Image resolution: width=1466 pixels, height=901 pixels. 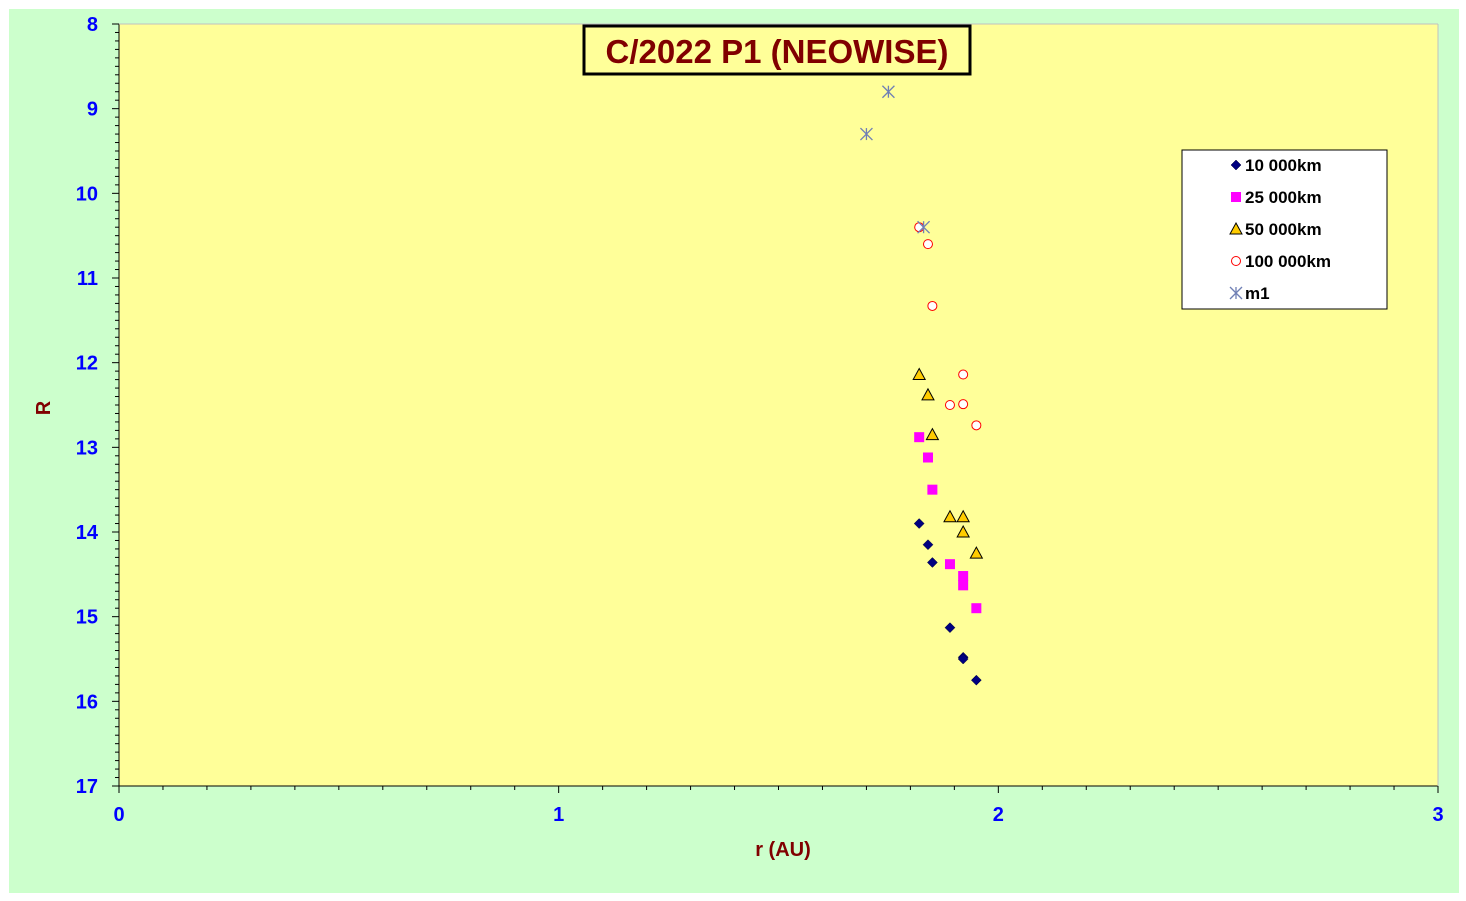 What do you see at coordinates (87, 618) in the screenshot?
I see `y-tick-label: 15` at bounding box center [87, 618].